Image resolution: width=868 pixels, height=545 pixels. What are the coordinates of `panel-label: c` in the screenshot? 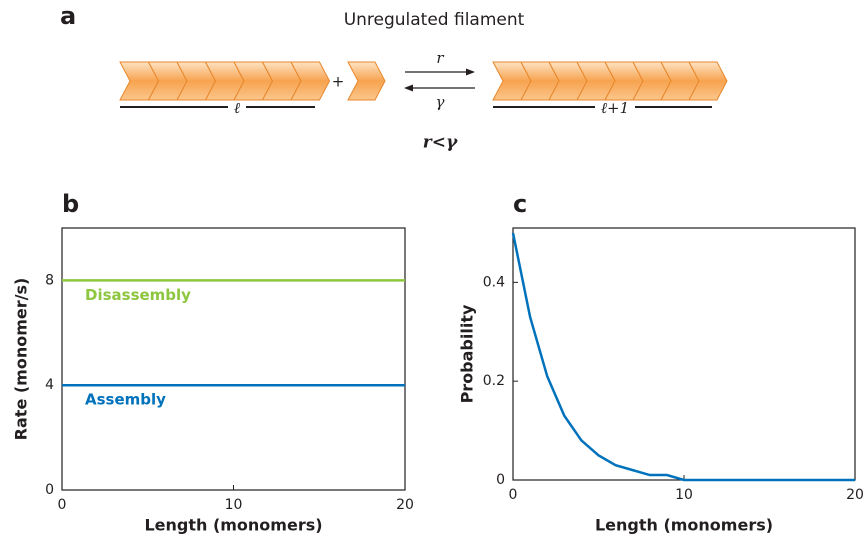 It's located at (520, 204).